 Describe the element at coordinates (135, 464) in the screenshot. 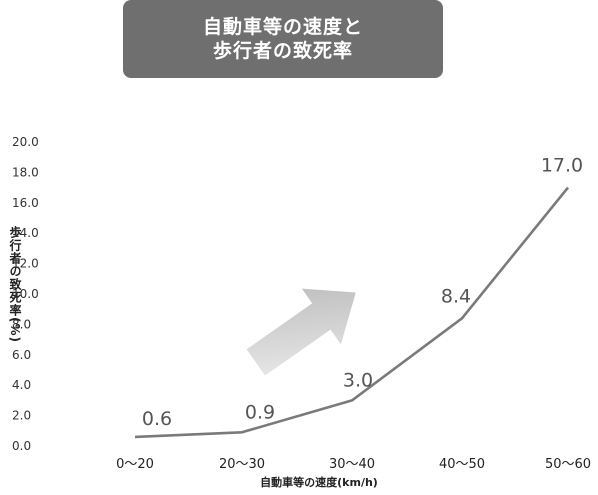

I see `x-tick-label: 0〜20` at that location.